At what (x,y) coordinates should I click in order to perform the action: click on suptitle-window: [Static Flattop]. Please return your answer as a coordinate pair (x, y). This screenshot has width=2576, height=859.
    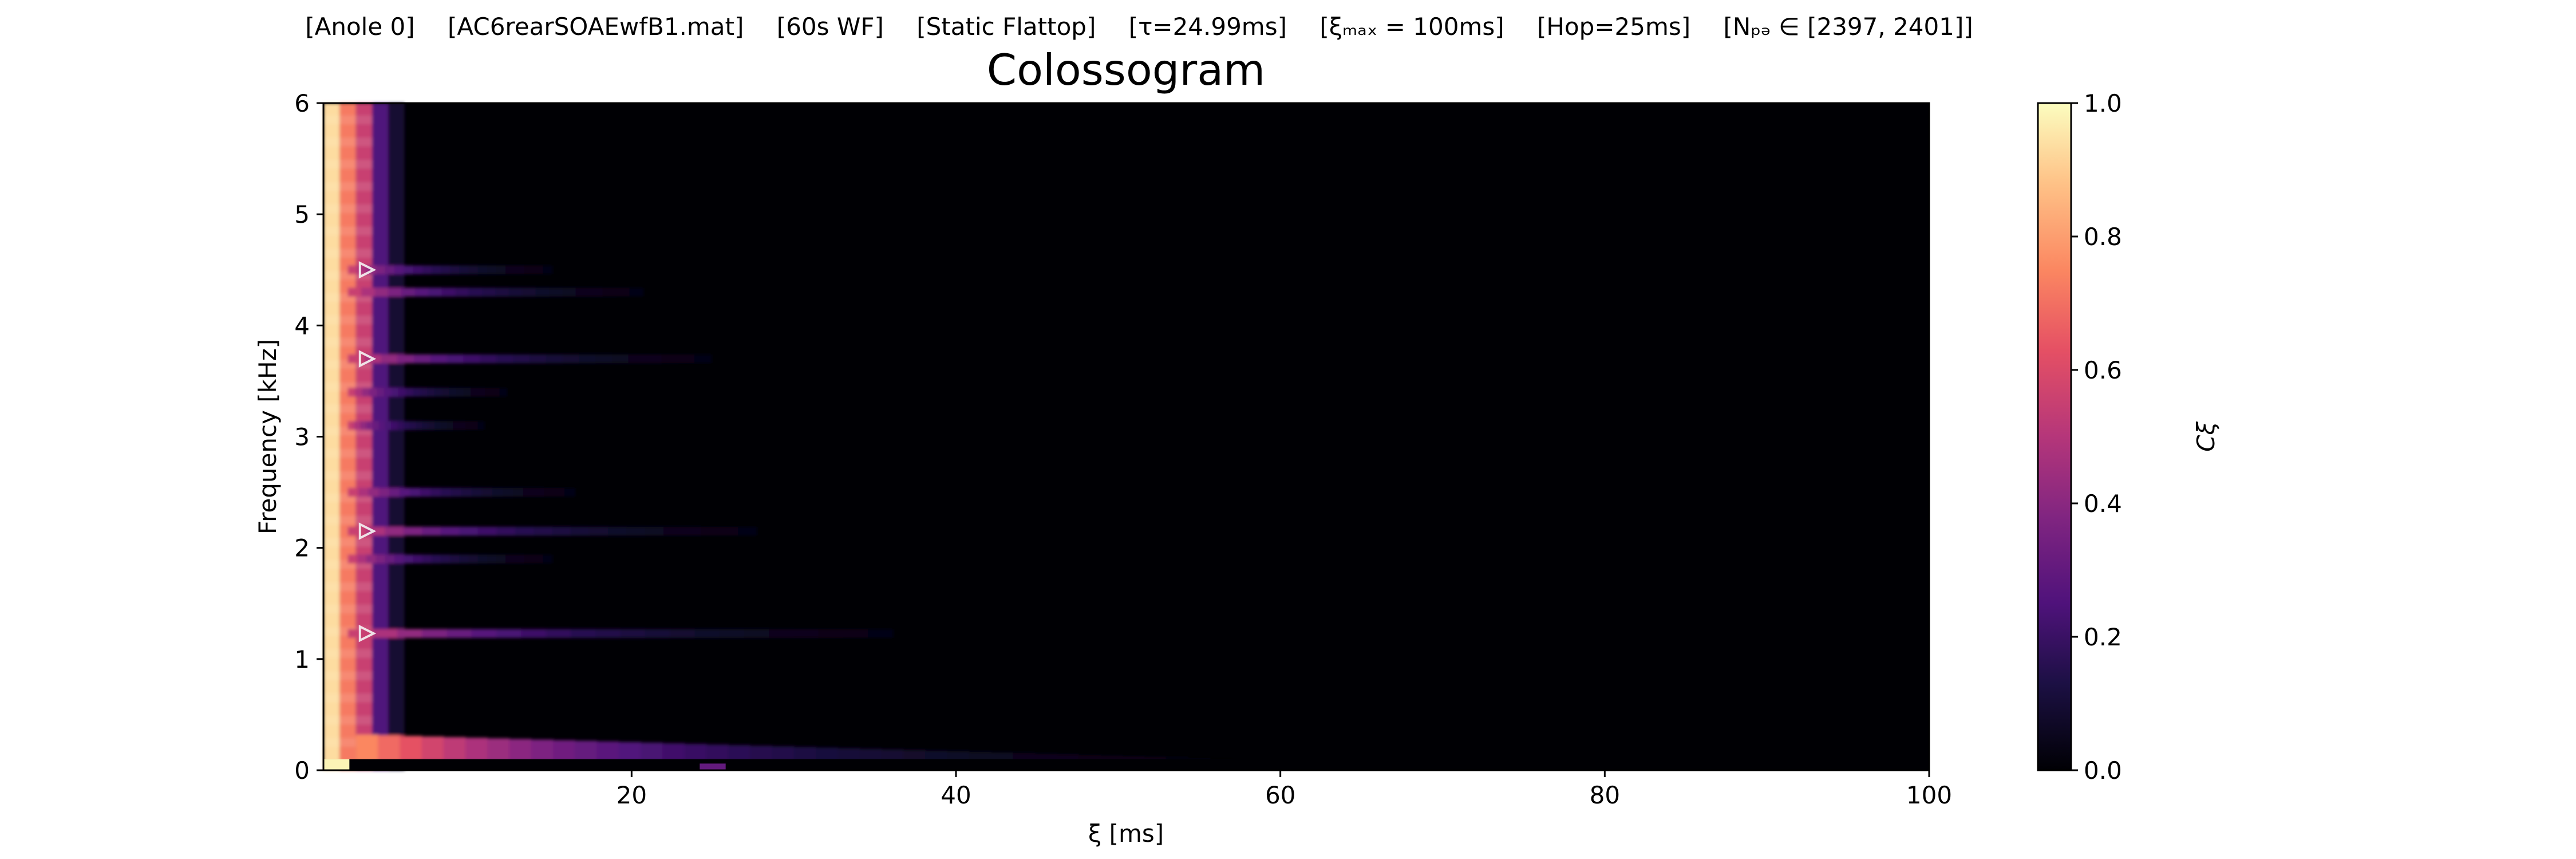
    Looking at the image, I should click on (1006, 27).